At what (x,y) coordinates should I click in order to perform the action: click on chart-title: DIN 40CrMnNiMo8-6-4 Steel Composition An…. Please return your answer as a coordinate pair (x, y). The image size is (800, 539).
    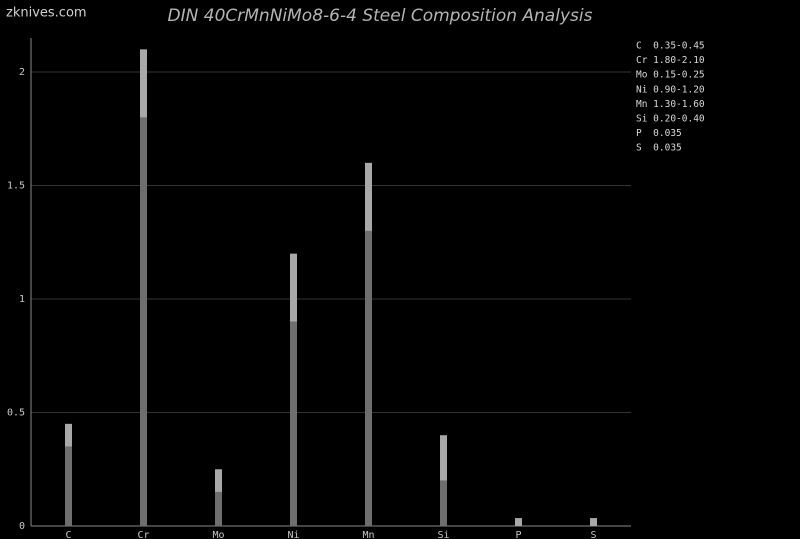
    Looking at the image, I should click on (380, 16).